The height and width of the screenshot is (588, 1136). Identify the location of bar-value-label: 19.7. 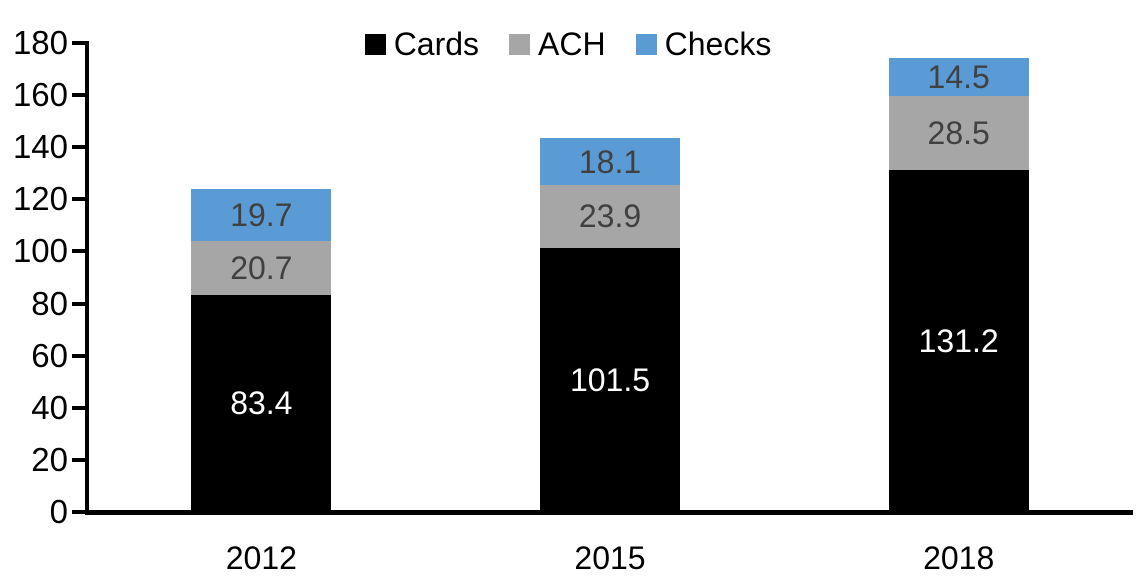
(261, 215).